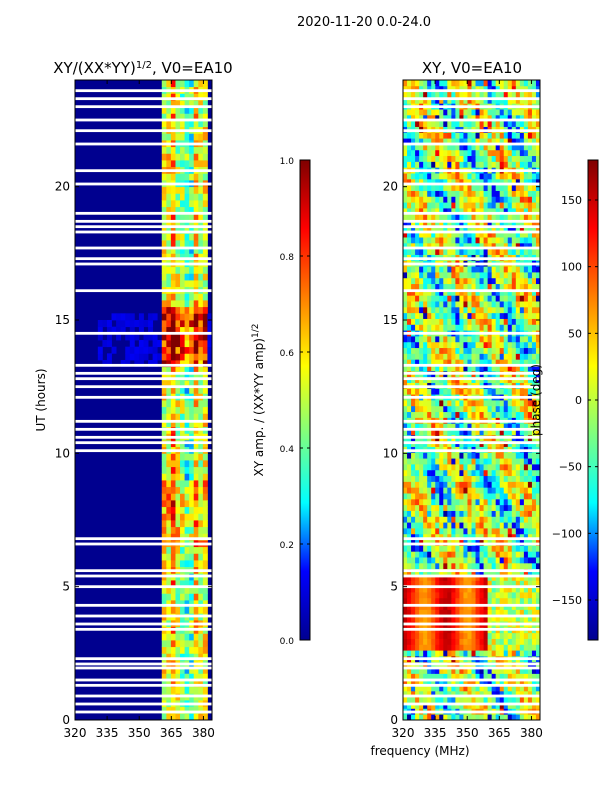  I want to click on amplitude-colorbar-tick-label: 0.8, so click(287, 258).